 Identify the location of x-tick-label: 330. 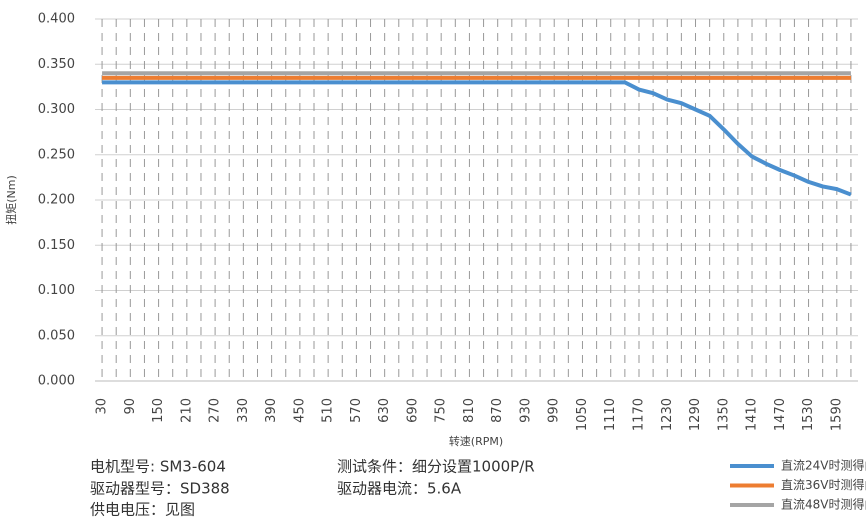
(243, 410).